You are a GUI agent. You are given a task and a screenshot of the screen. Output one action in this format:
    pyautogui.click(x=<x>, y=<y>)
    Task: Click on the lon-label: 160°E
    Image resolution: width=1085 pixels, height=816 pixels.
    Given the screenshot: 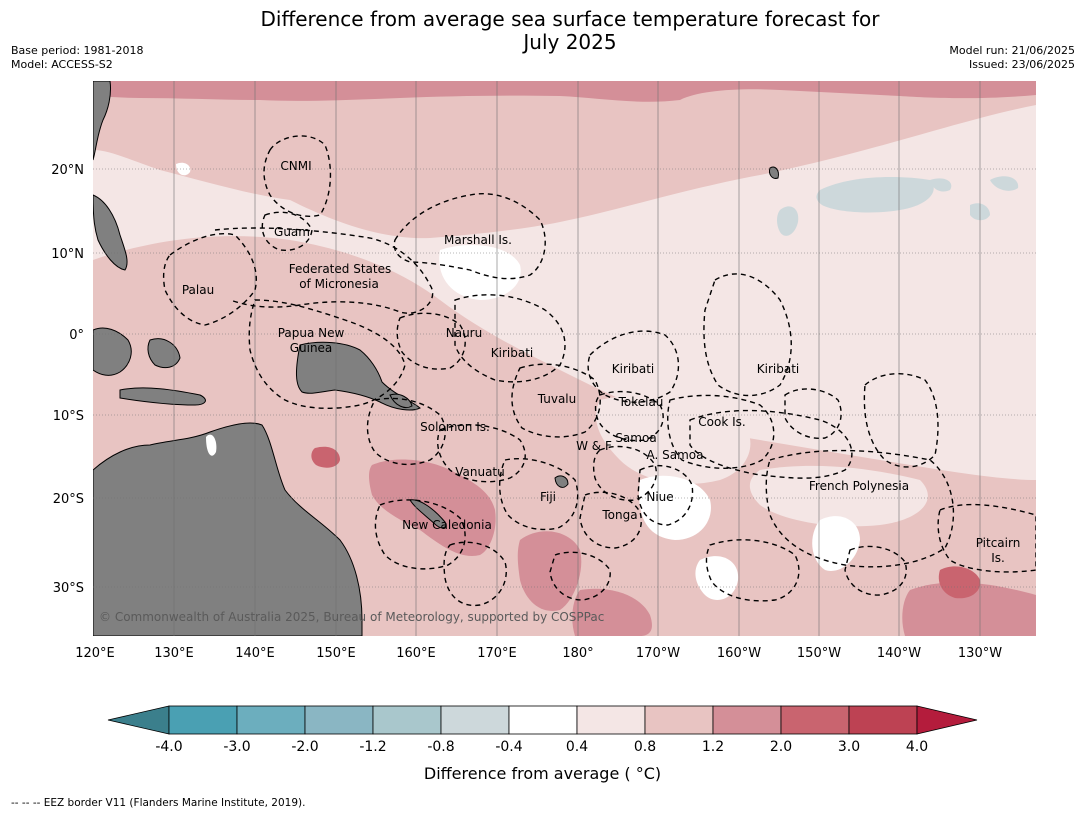 What is the action you would take?
    pyautogui.click(x=416, y=653)
    